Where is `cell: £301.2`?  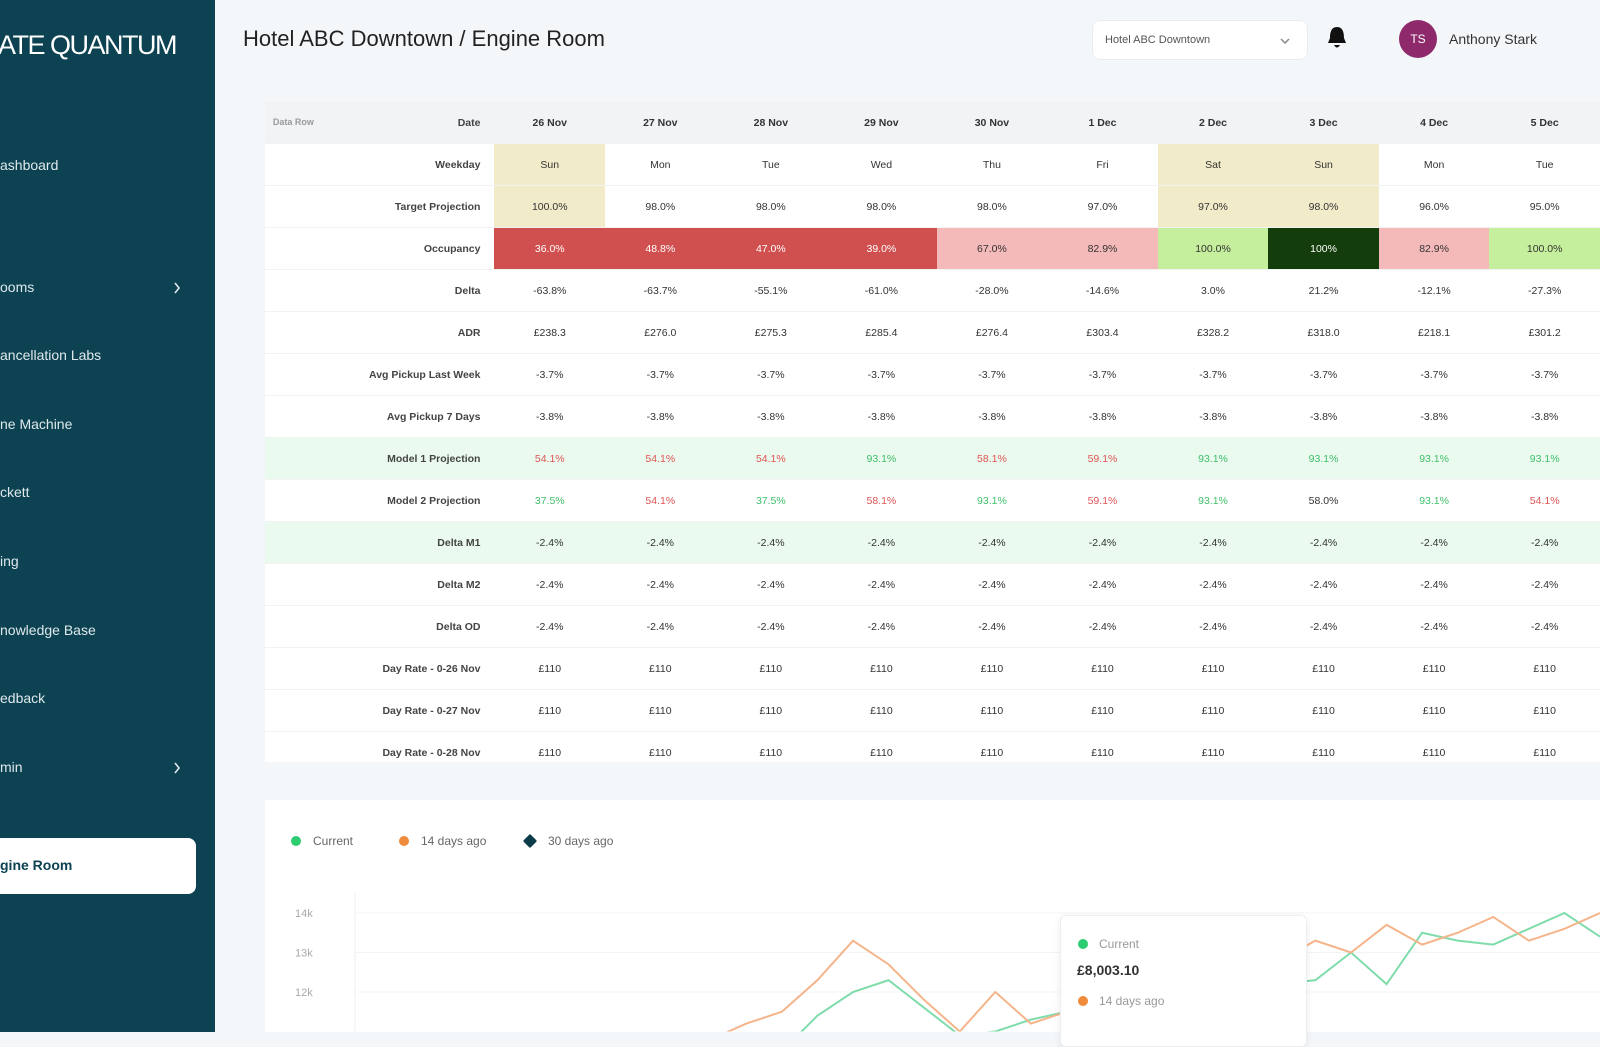
cell: £301.2 is located at coordinates (1544, 332).